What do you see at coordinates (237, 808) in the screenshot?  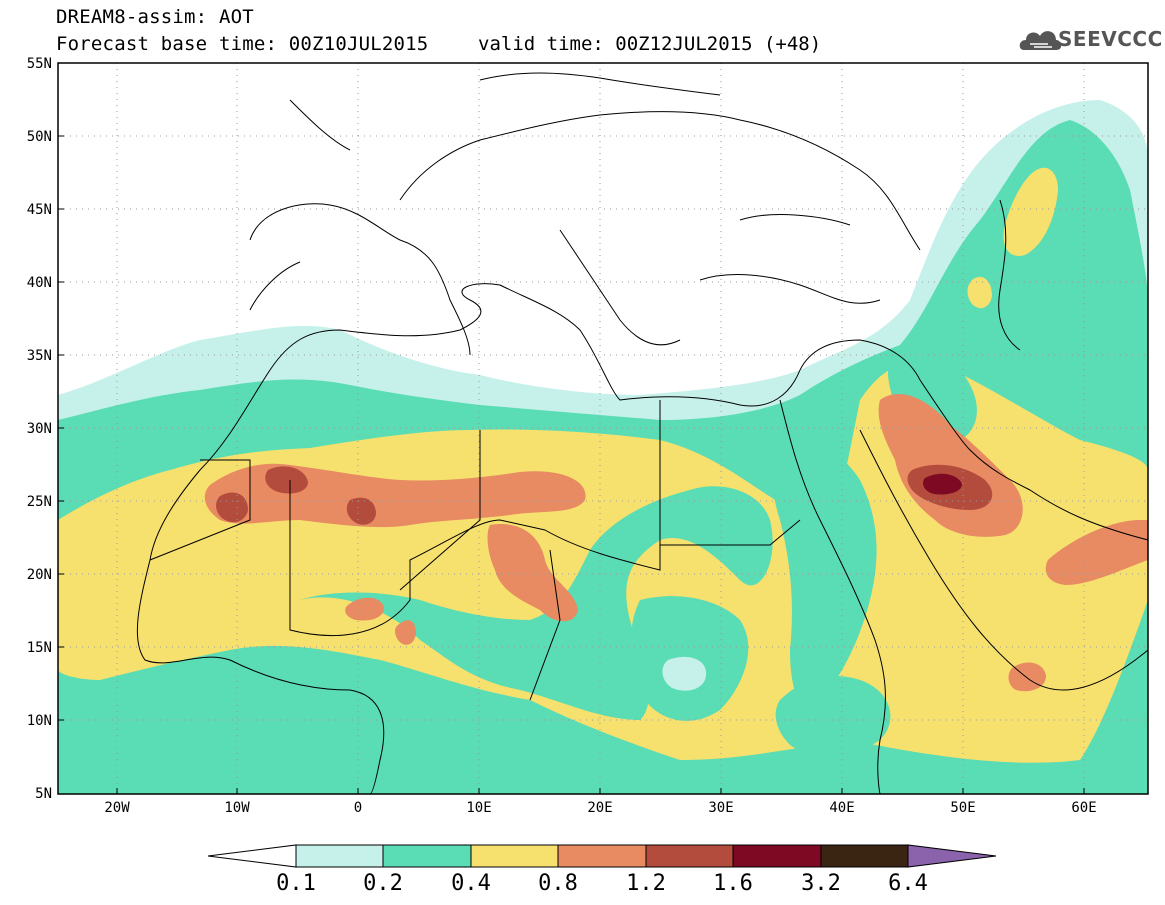 I see `lon-label: 10W` at bounding box center [237, 808].